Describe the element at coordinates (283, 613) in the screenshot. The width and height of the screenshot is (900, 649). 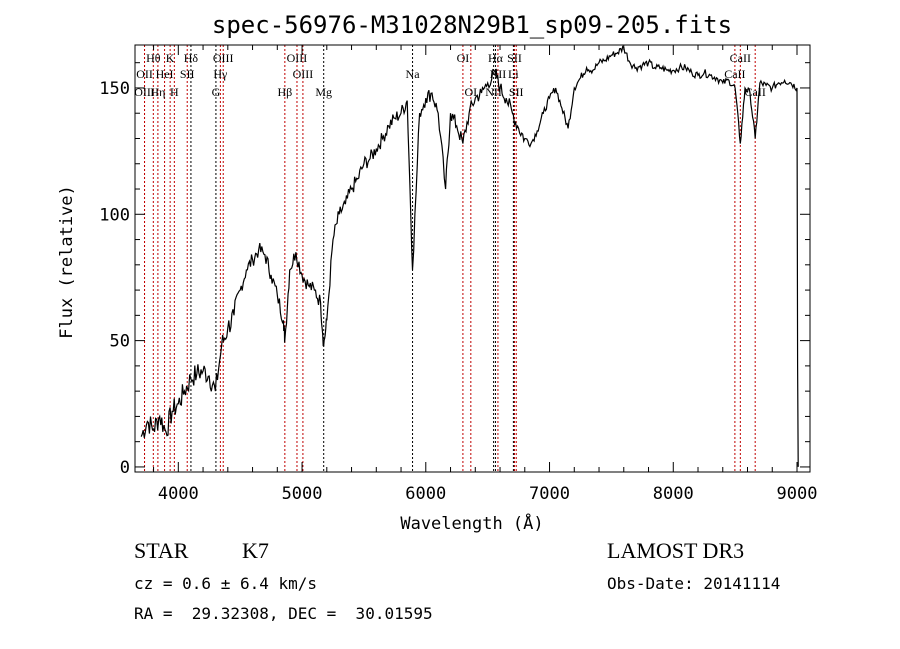
I see `coordinates-text: RA = 29.32308, DEC = 30.01595` at that location.